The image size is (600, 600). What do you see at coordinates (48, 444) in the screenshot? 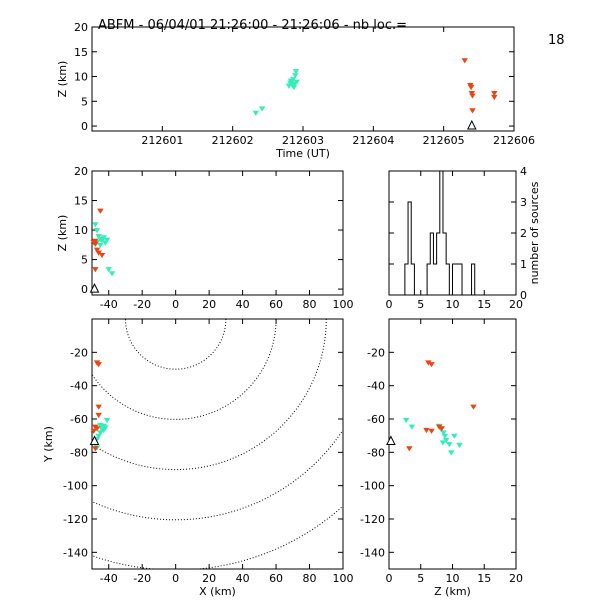
I see `y-axis-label: Y (km)` at bounding box center [48, 444].